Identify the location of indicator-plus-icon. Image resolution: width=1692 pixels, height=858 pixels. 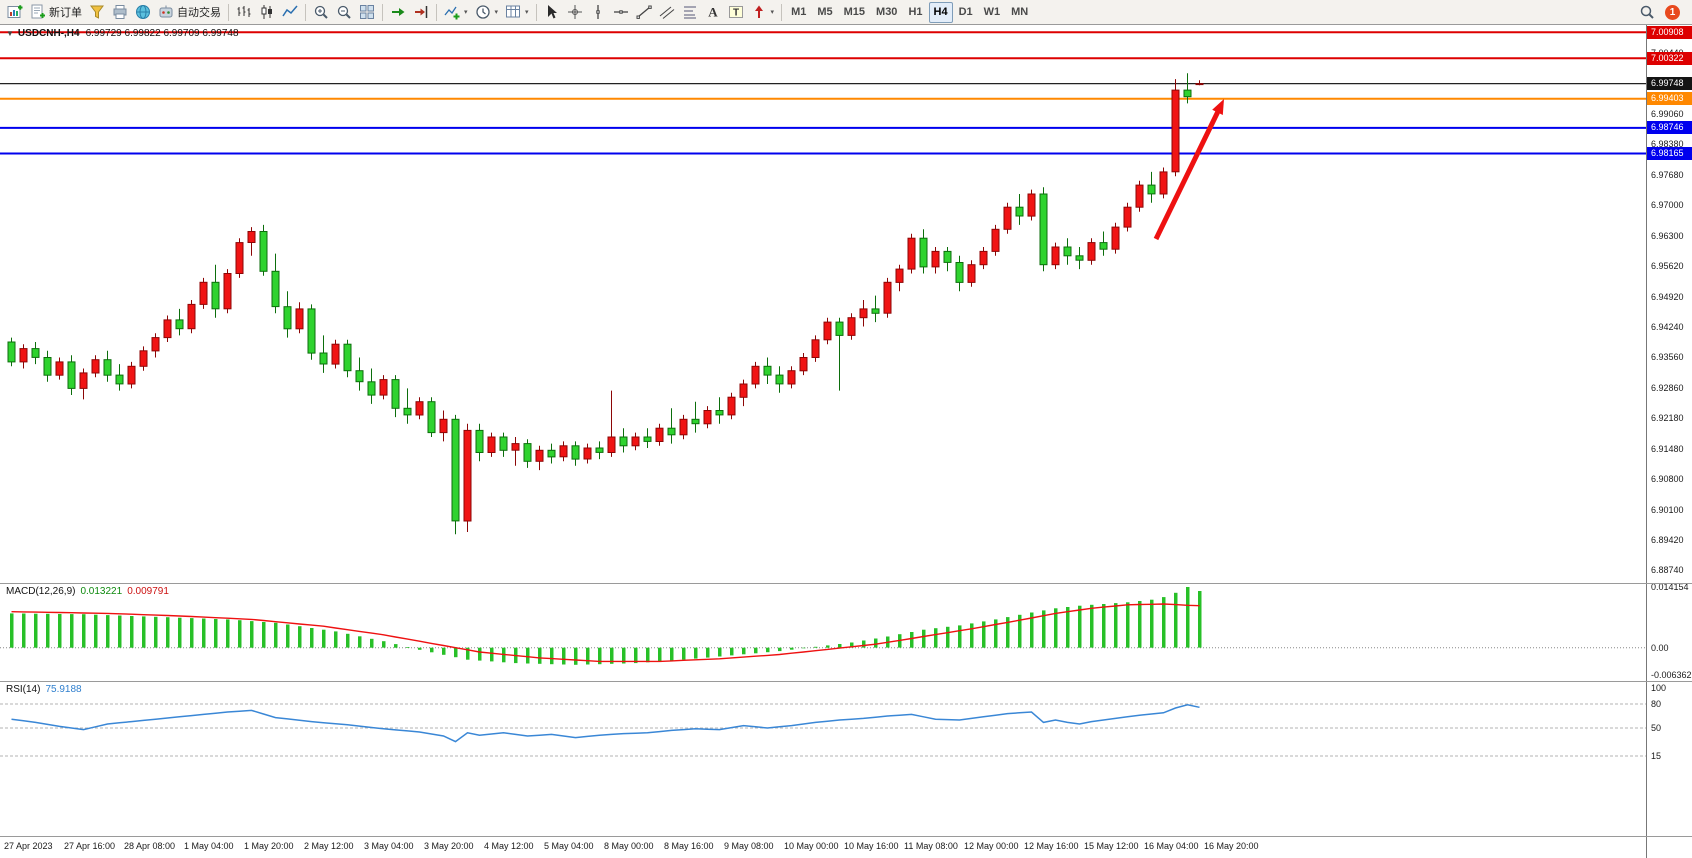
(452, 12).